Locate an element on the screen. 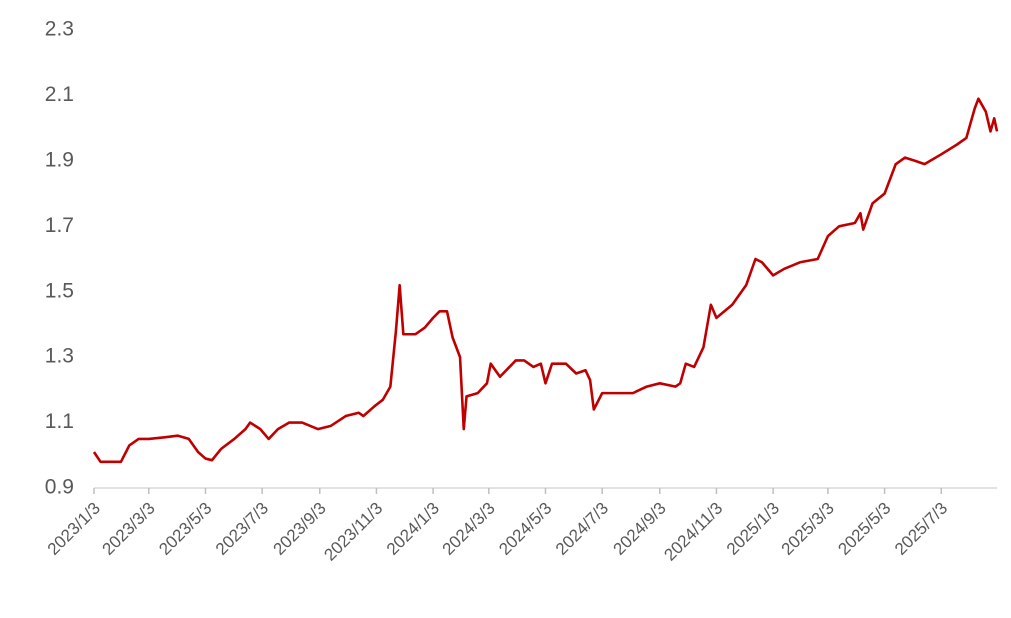  y-tick-label: 1.5 is located at coordinates (59, 290).